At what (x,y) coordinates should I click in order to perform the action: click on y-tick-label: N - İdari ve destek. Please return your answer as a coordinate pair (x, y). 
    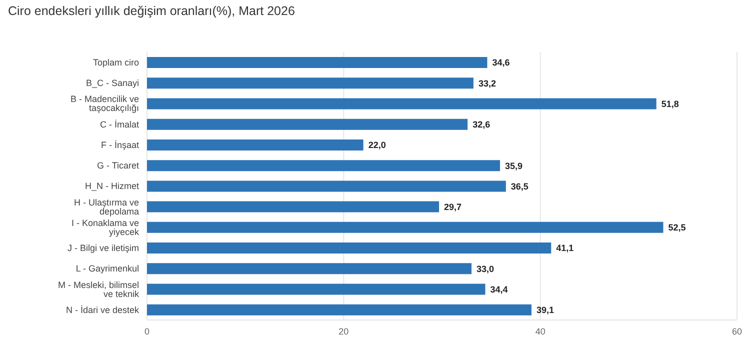
    Looking at the image, I should click on (103, 309).